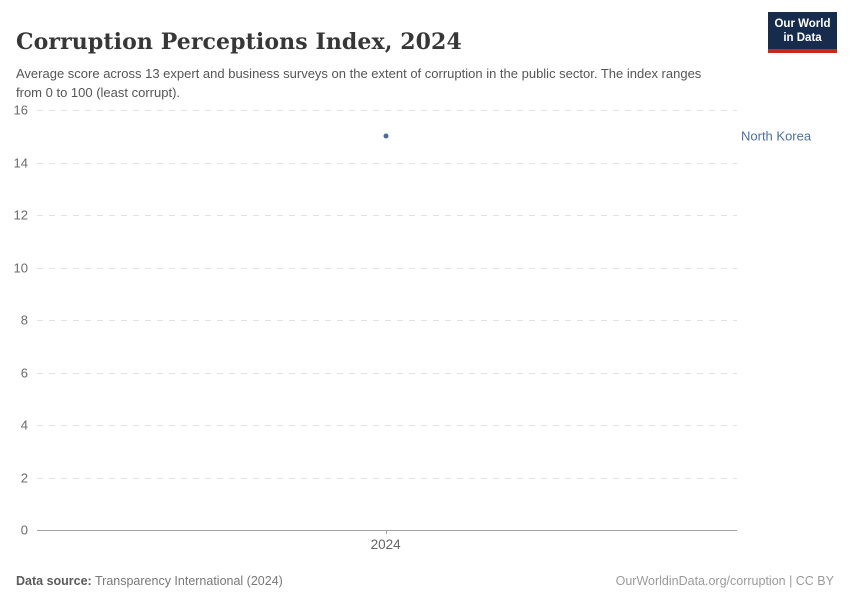 The image size is (850, 600). I want to click on y-axis-tick-label: 6, so click(24, 372).